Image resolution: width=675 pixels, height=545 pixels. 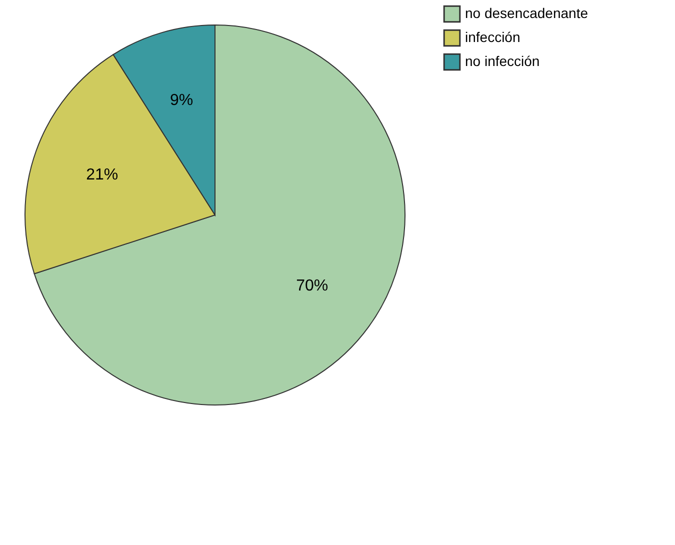 I want to click on legend-label: no desencadenante, so click(x=526, y=13).